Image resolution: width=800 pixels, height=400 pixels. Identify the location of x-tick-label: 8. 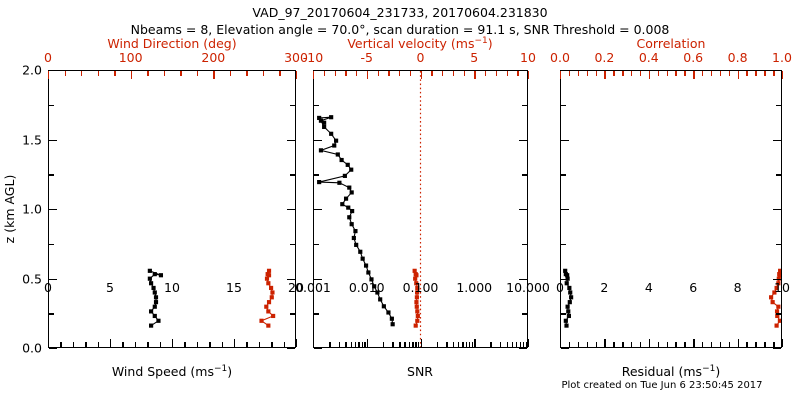
(737, 287).